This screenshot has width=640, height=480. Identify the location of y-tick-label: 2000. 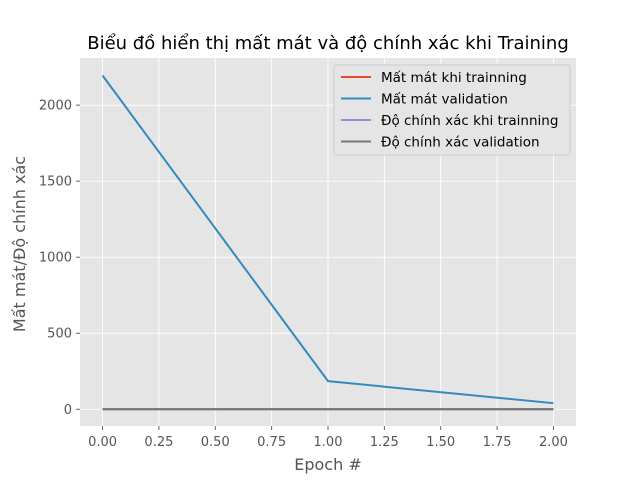
(55, 106).